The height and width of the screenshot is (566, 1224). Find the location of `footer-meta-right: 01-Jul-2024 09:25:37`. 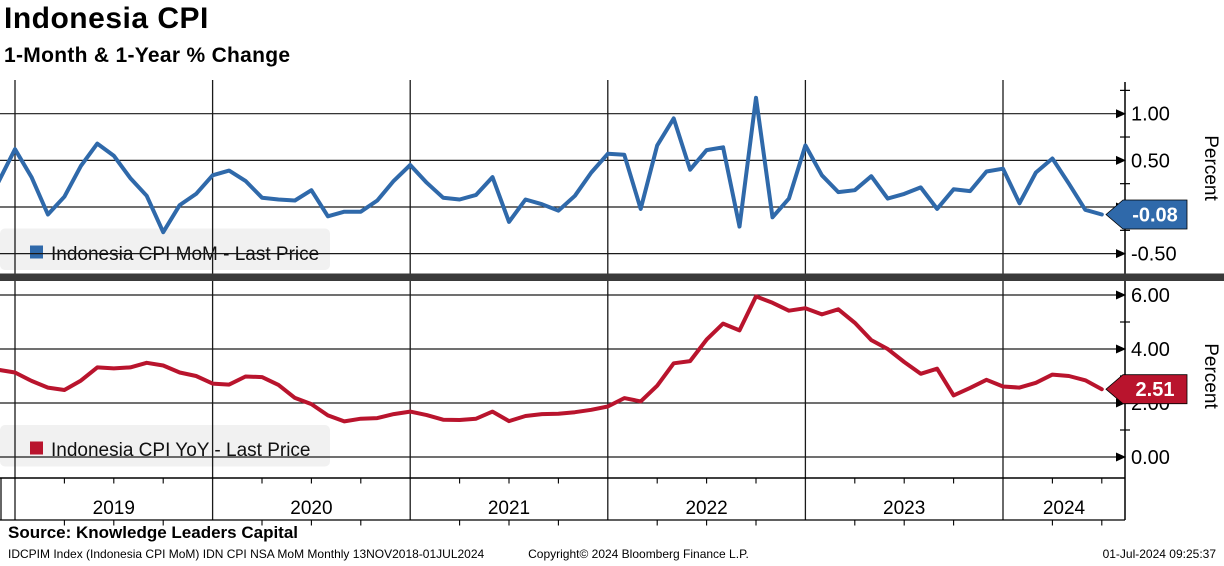

footer-meta-right: 01-Jul-2024 09:25:37 is located at coordinates (1159, 554).